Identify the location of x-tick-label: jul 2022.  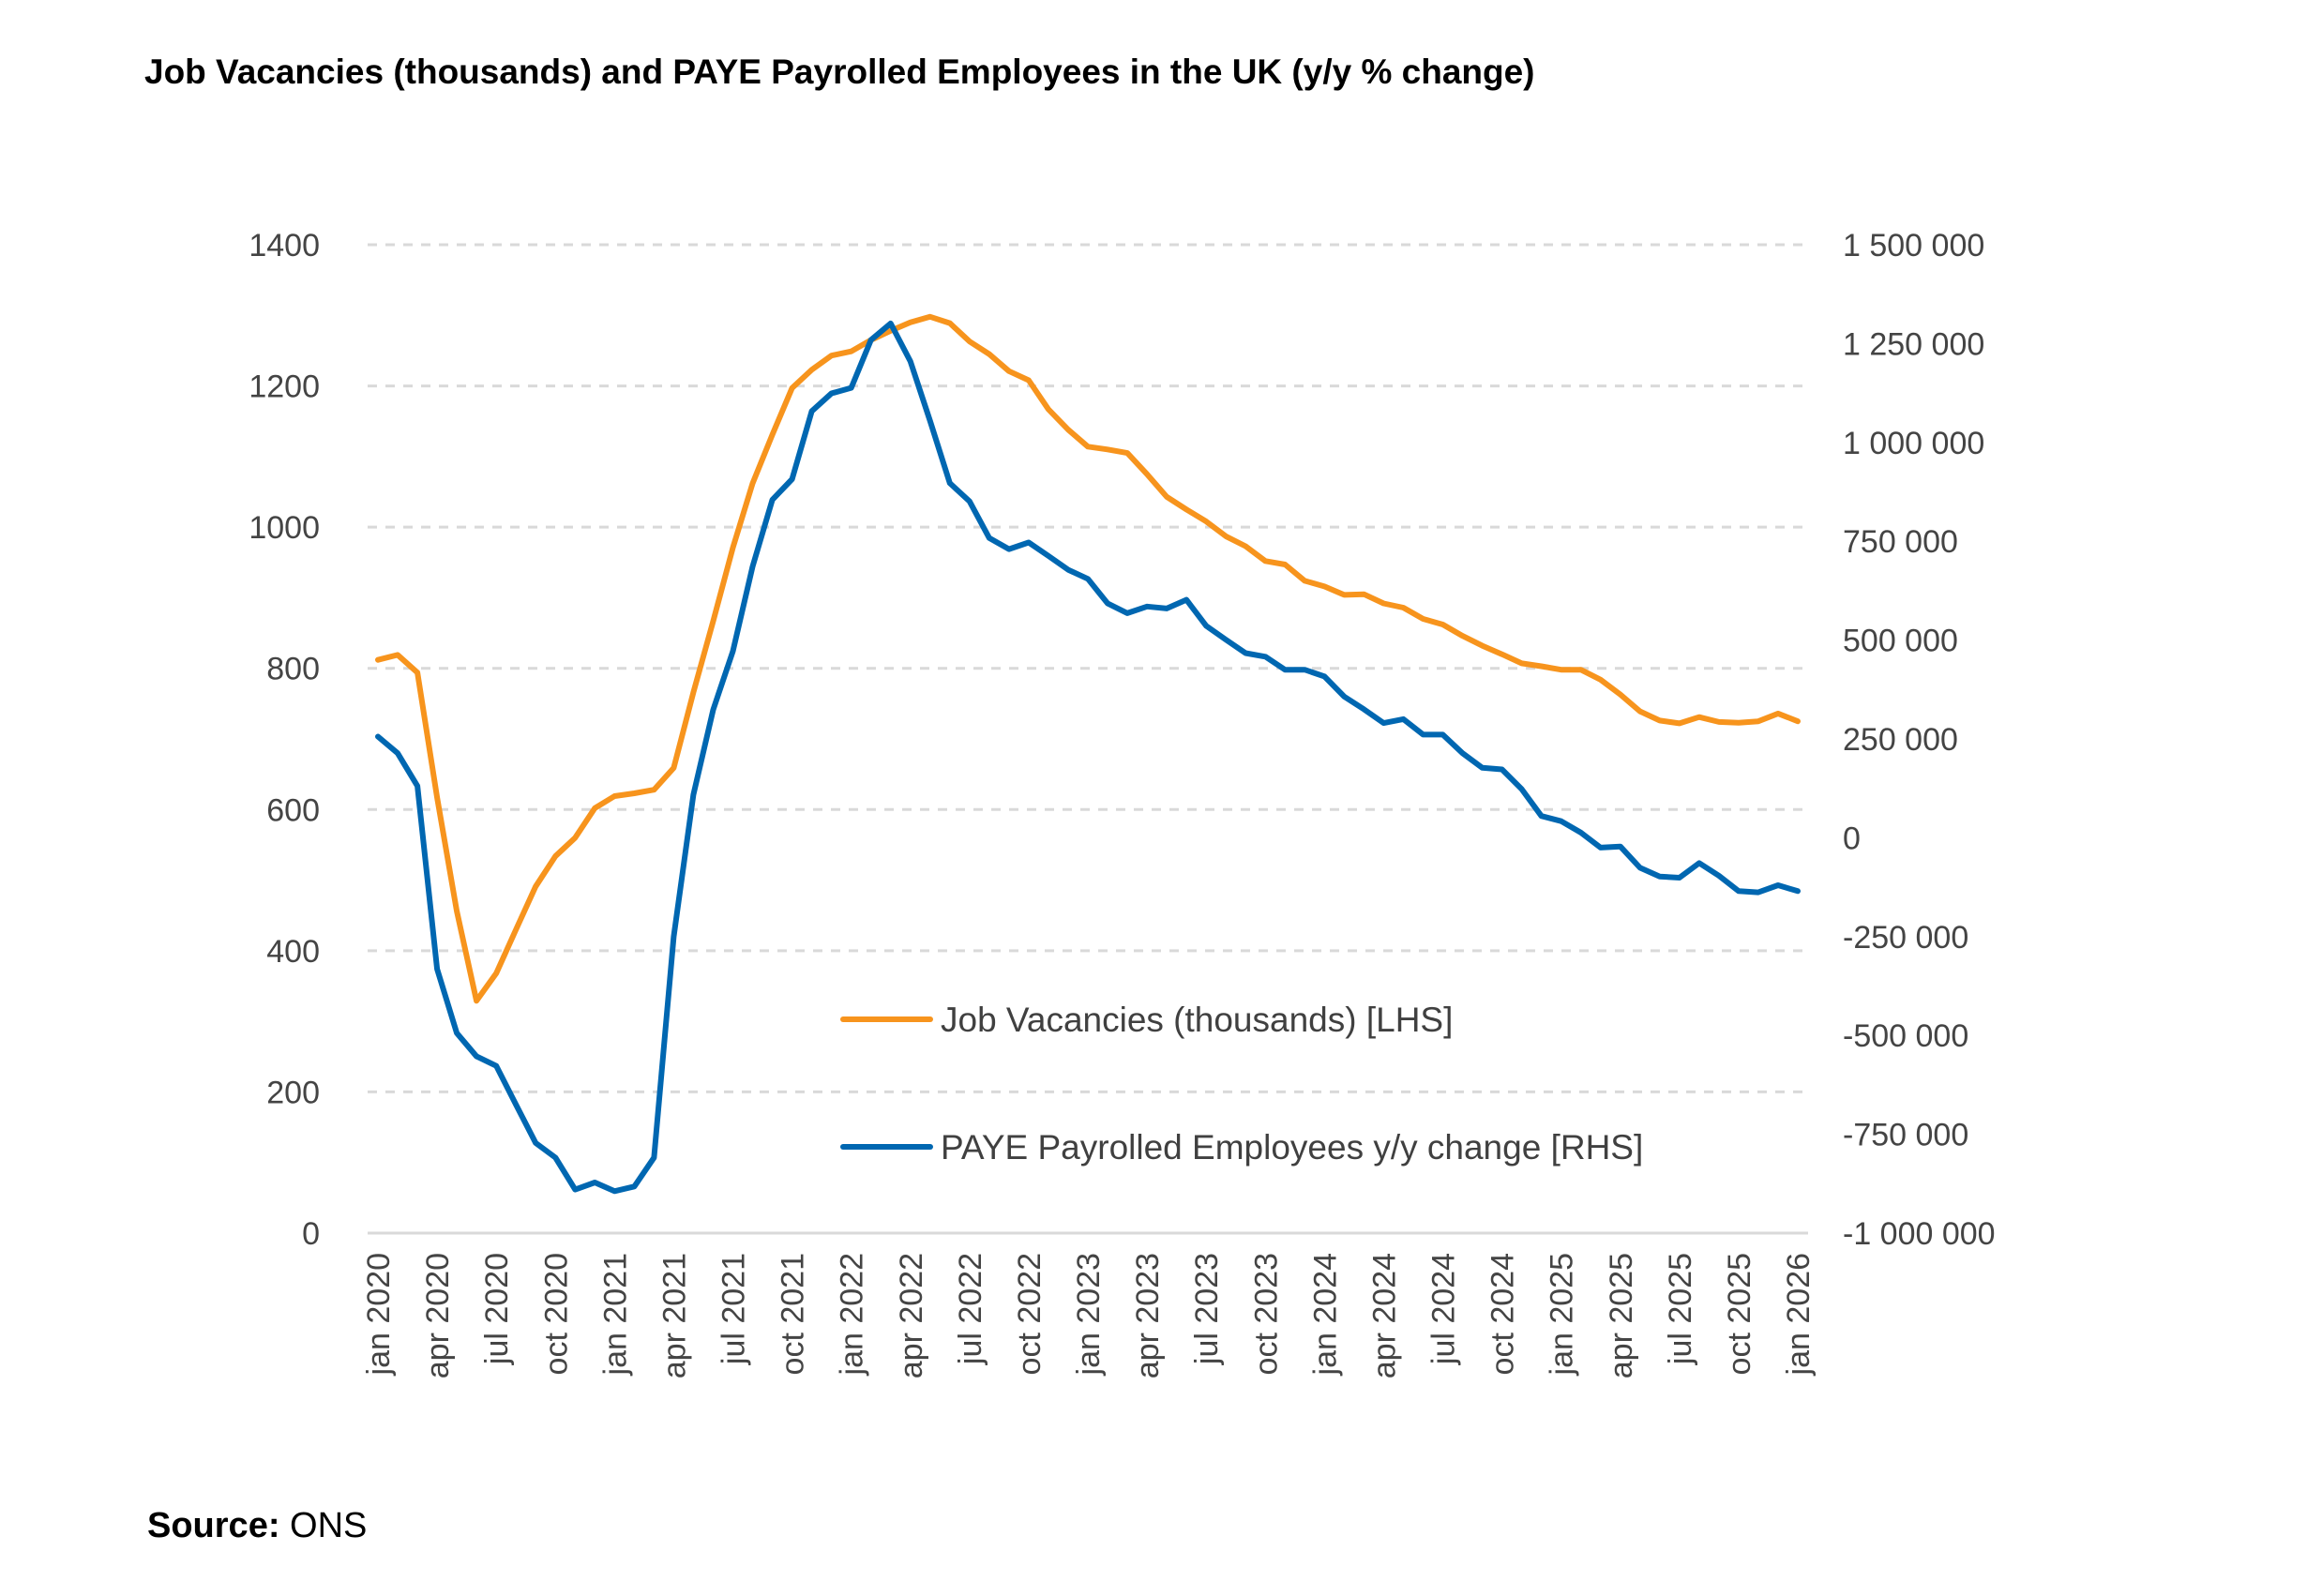
(970, 1309).